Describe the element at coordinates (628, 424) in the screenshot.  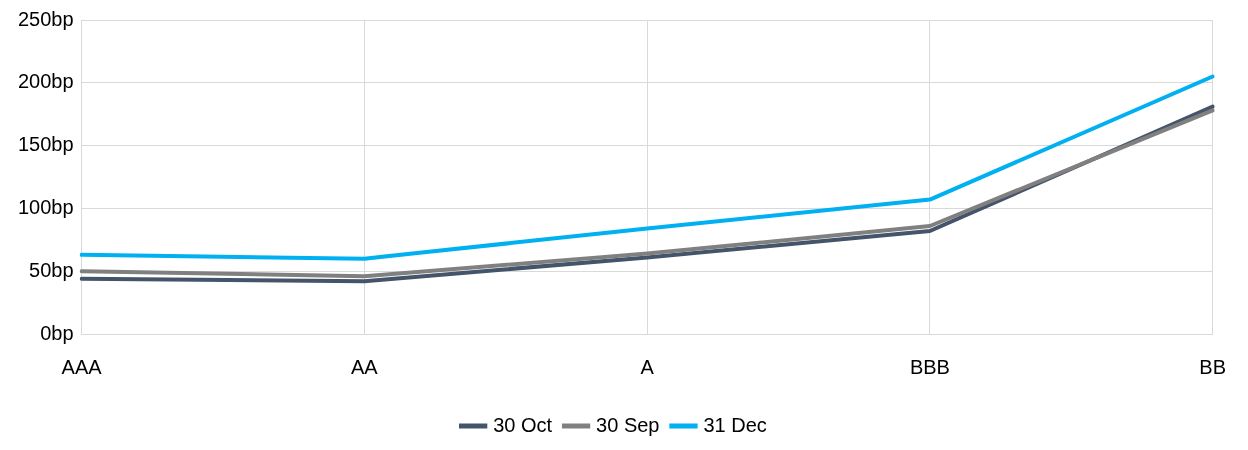
I see `legend-label: 30 Sep` at that location.